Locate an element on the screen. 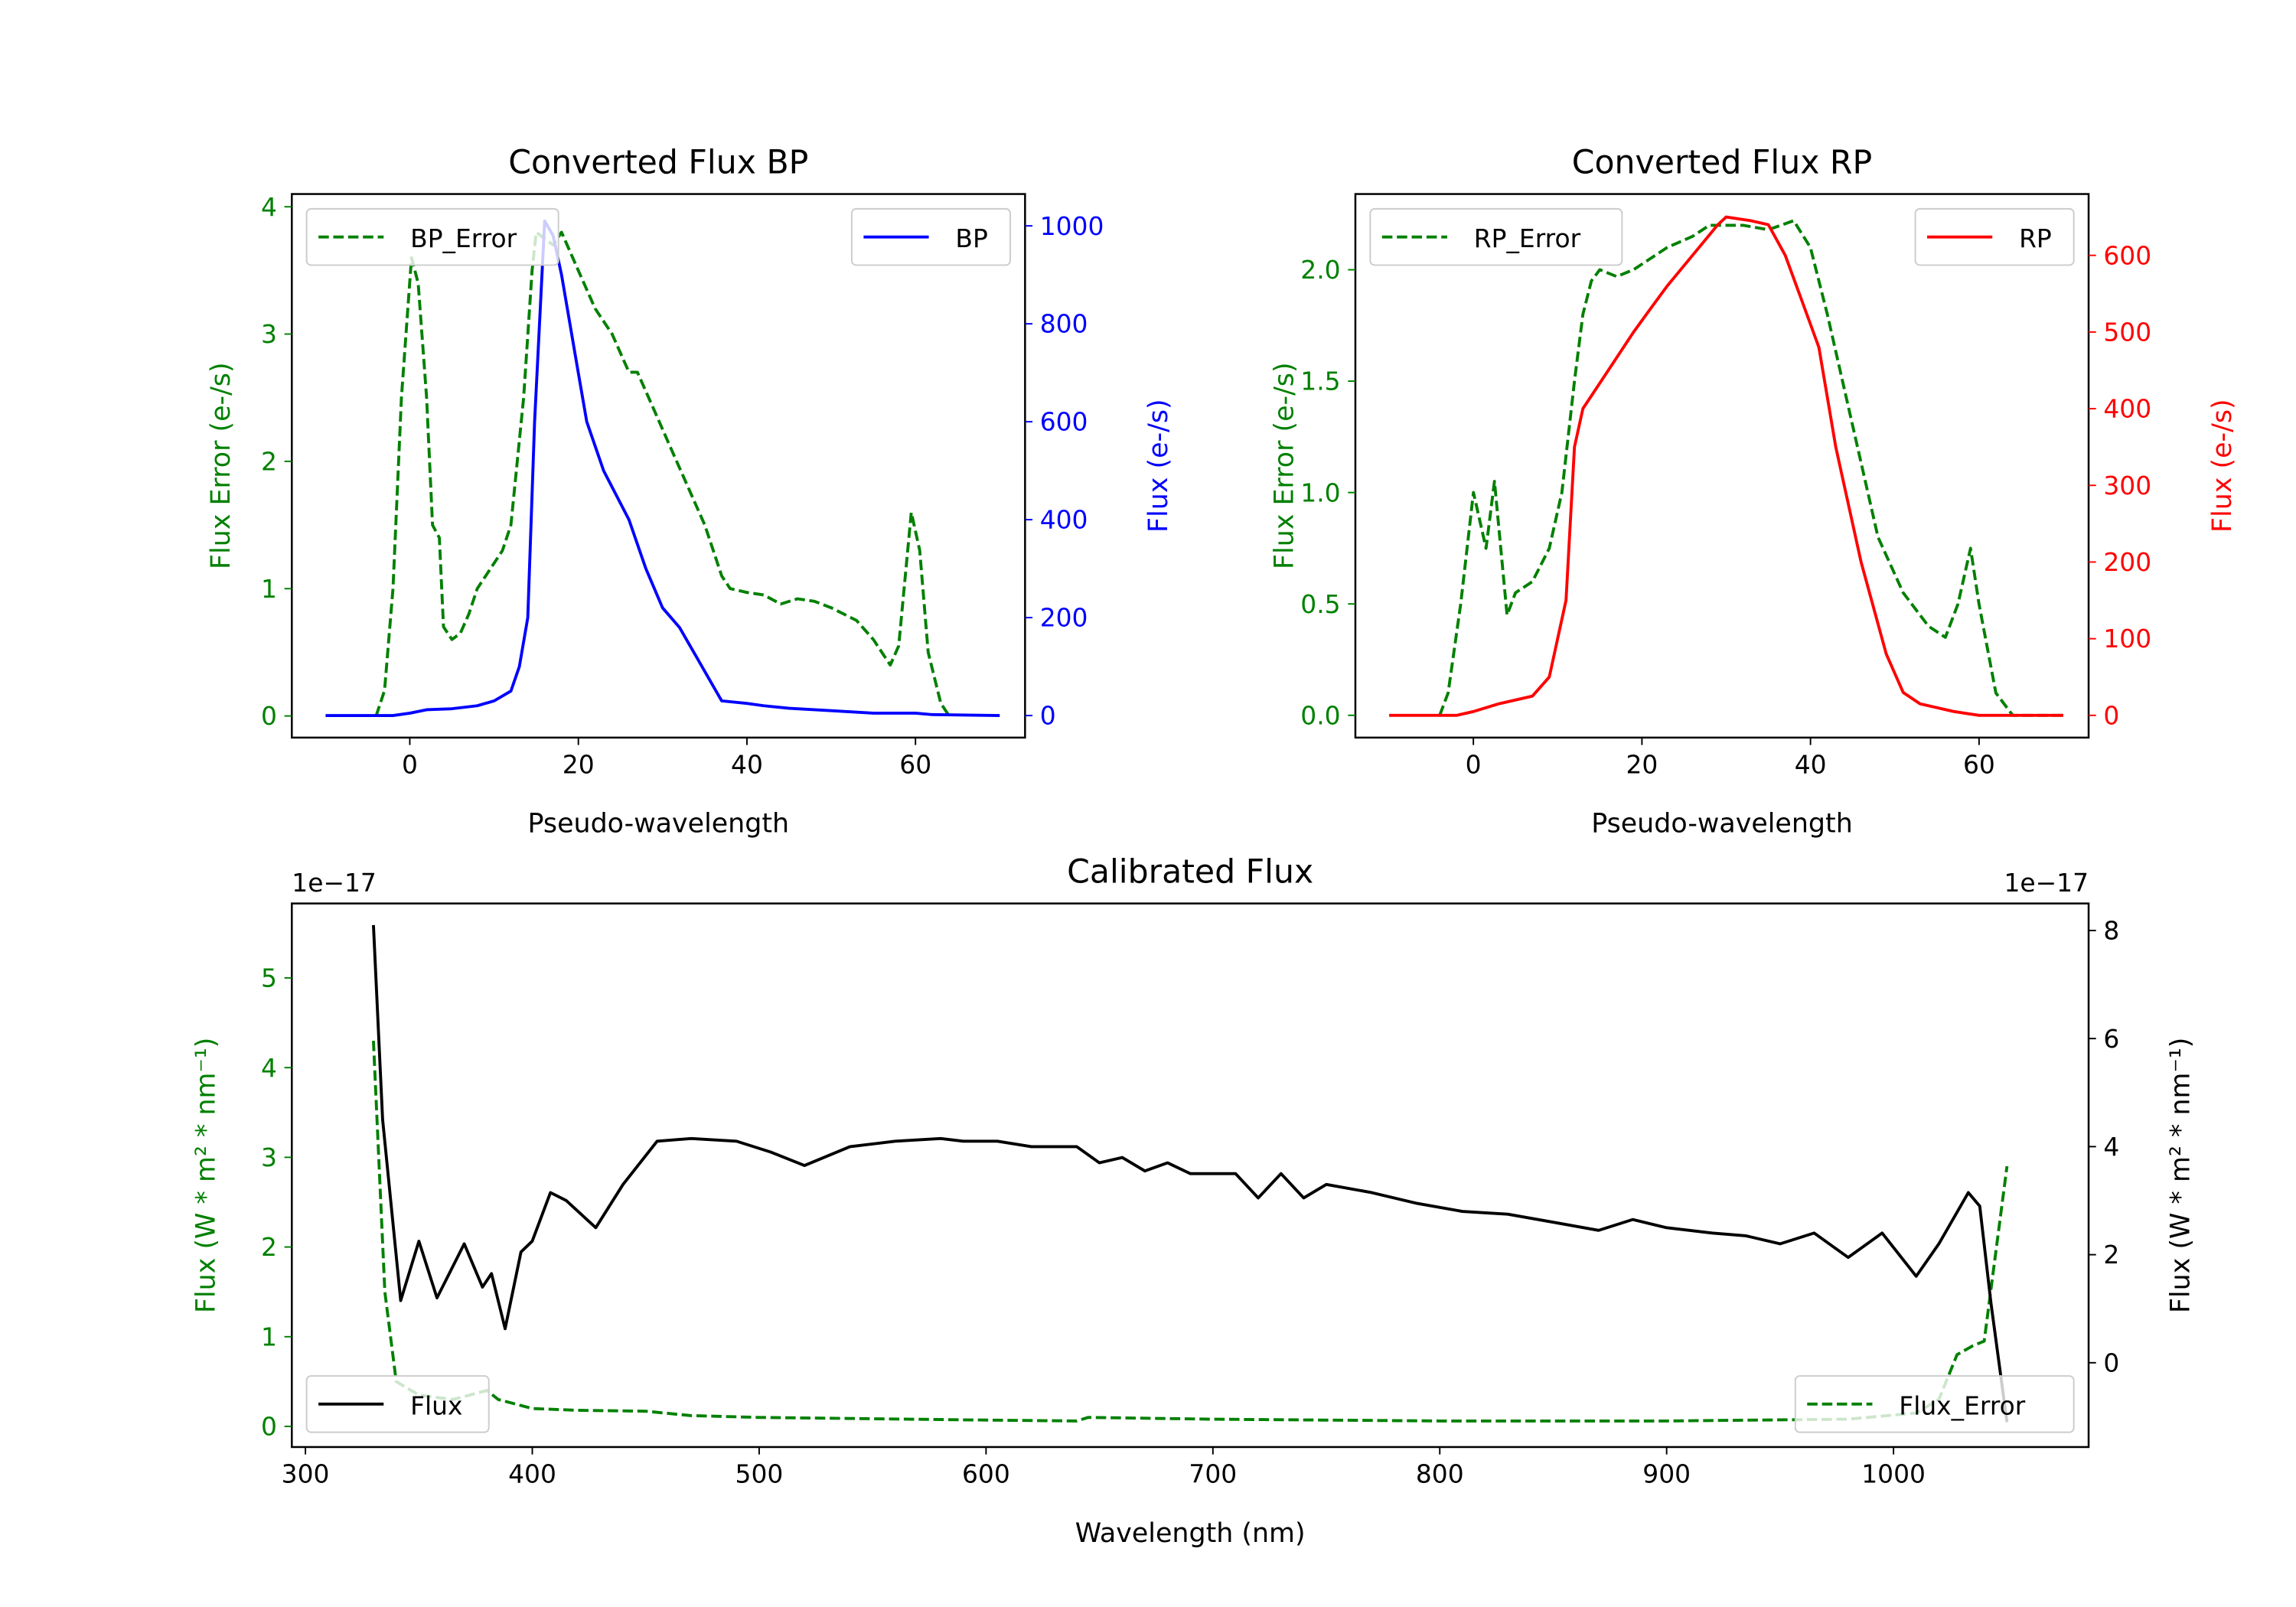 Image resolution: width=2296 pixels, height=1607 pixels. chart-title: Calibrated Flux is located at coordinates (1190, 872).